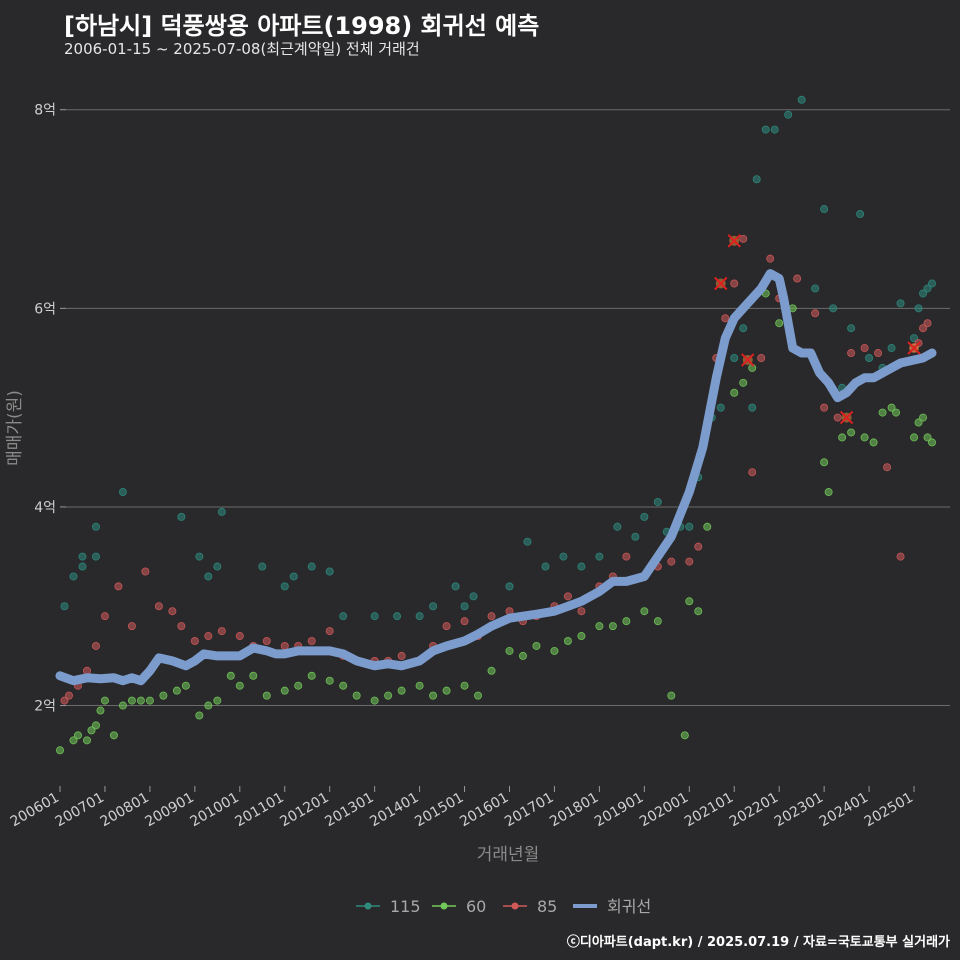  Describe the element at coordinates (709, 810) in the screenshot. I see `x-tick-label: 202101` at that location.